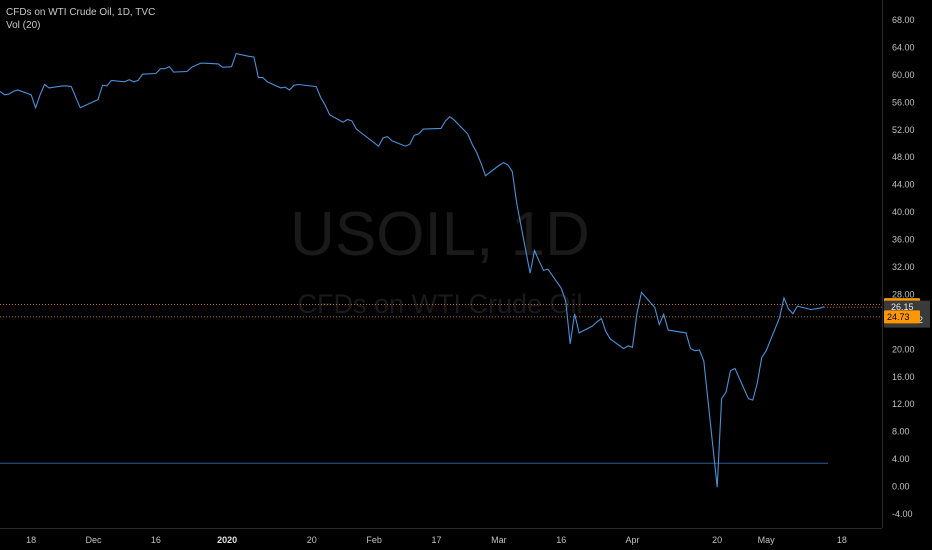 The image size is (932, 550). I want to click on y-tick-label: 48.00, so click(903, 157).